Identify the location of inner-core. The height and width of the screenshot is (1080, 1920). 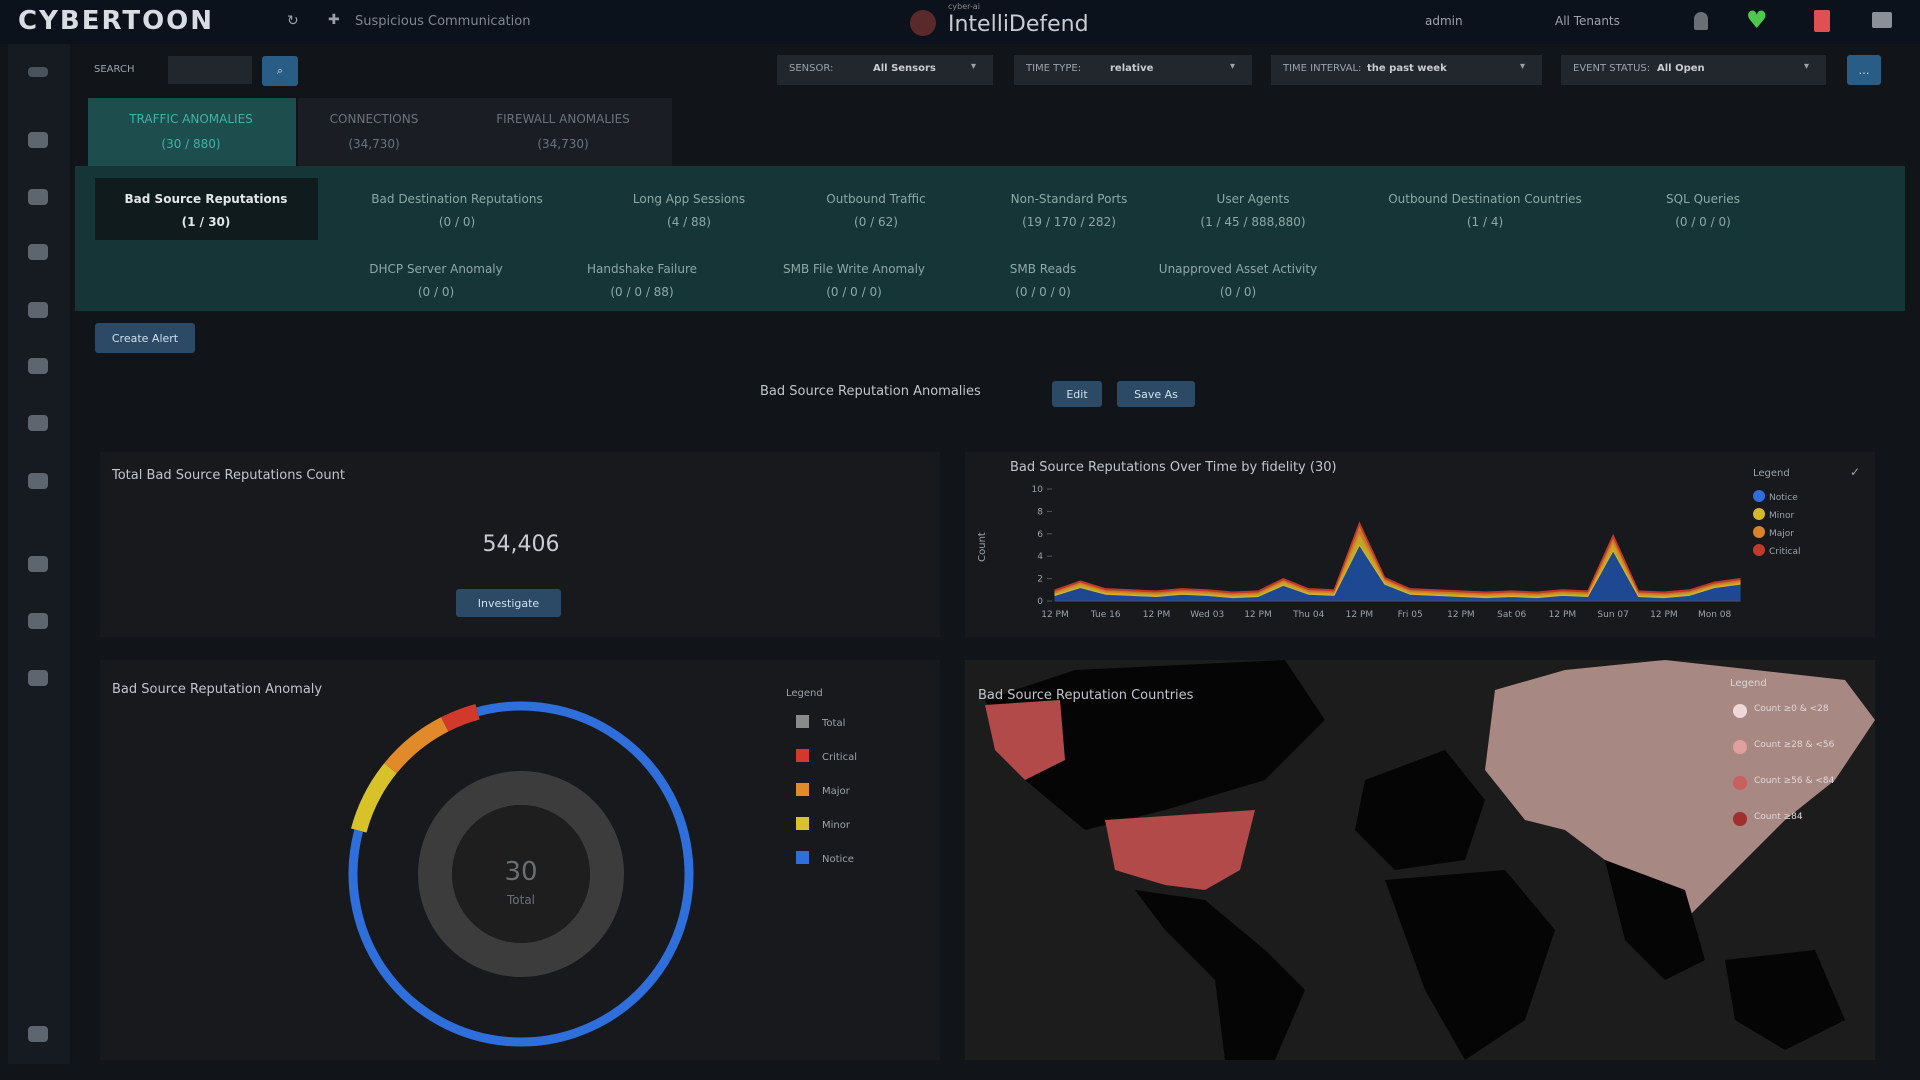
(521, 874).